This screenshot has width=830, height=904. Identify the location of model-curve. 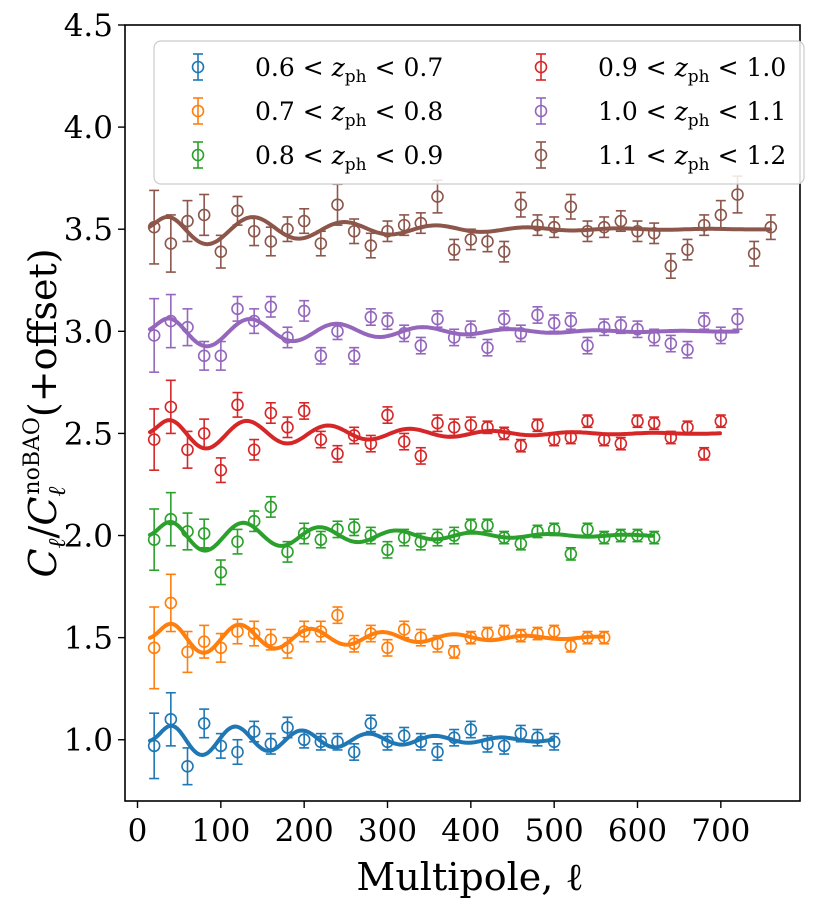
(435, 434).